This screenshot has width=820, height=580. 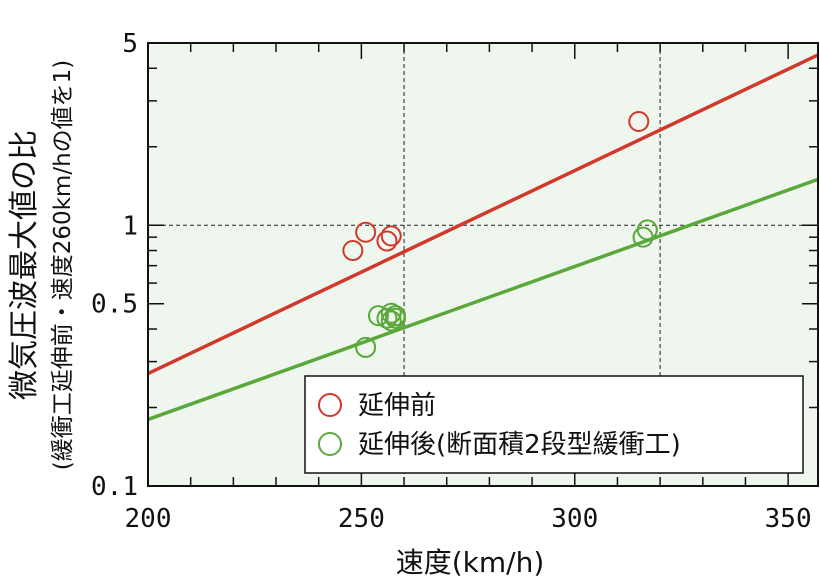 I want to click on y-tick-labels: 0.1 0.5 1 5, so click(x=114, y=265).